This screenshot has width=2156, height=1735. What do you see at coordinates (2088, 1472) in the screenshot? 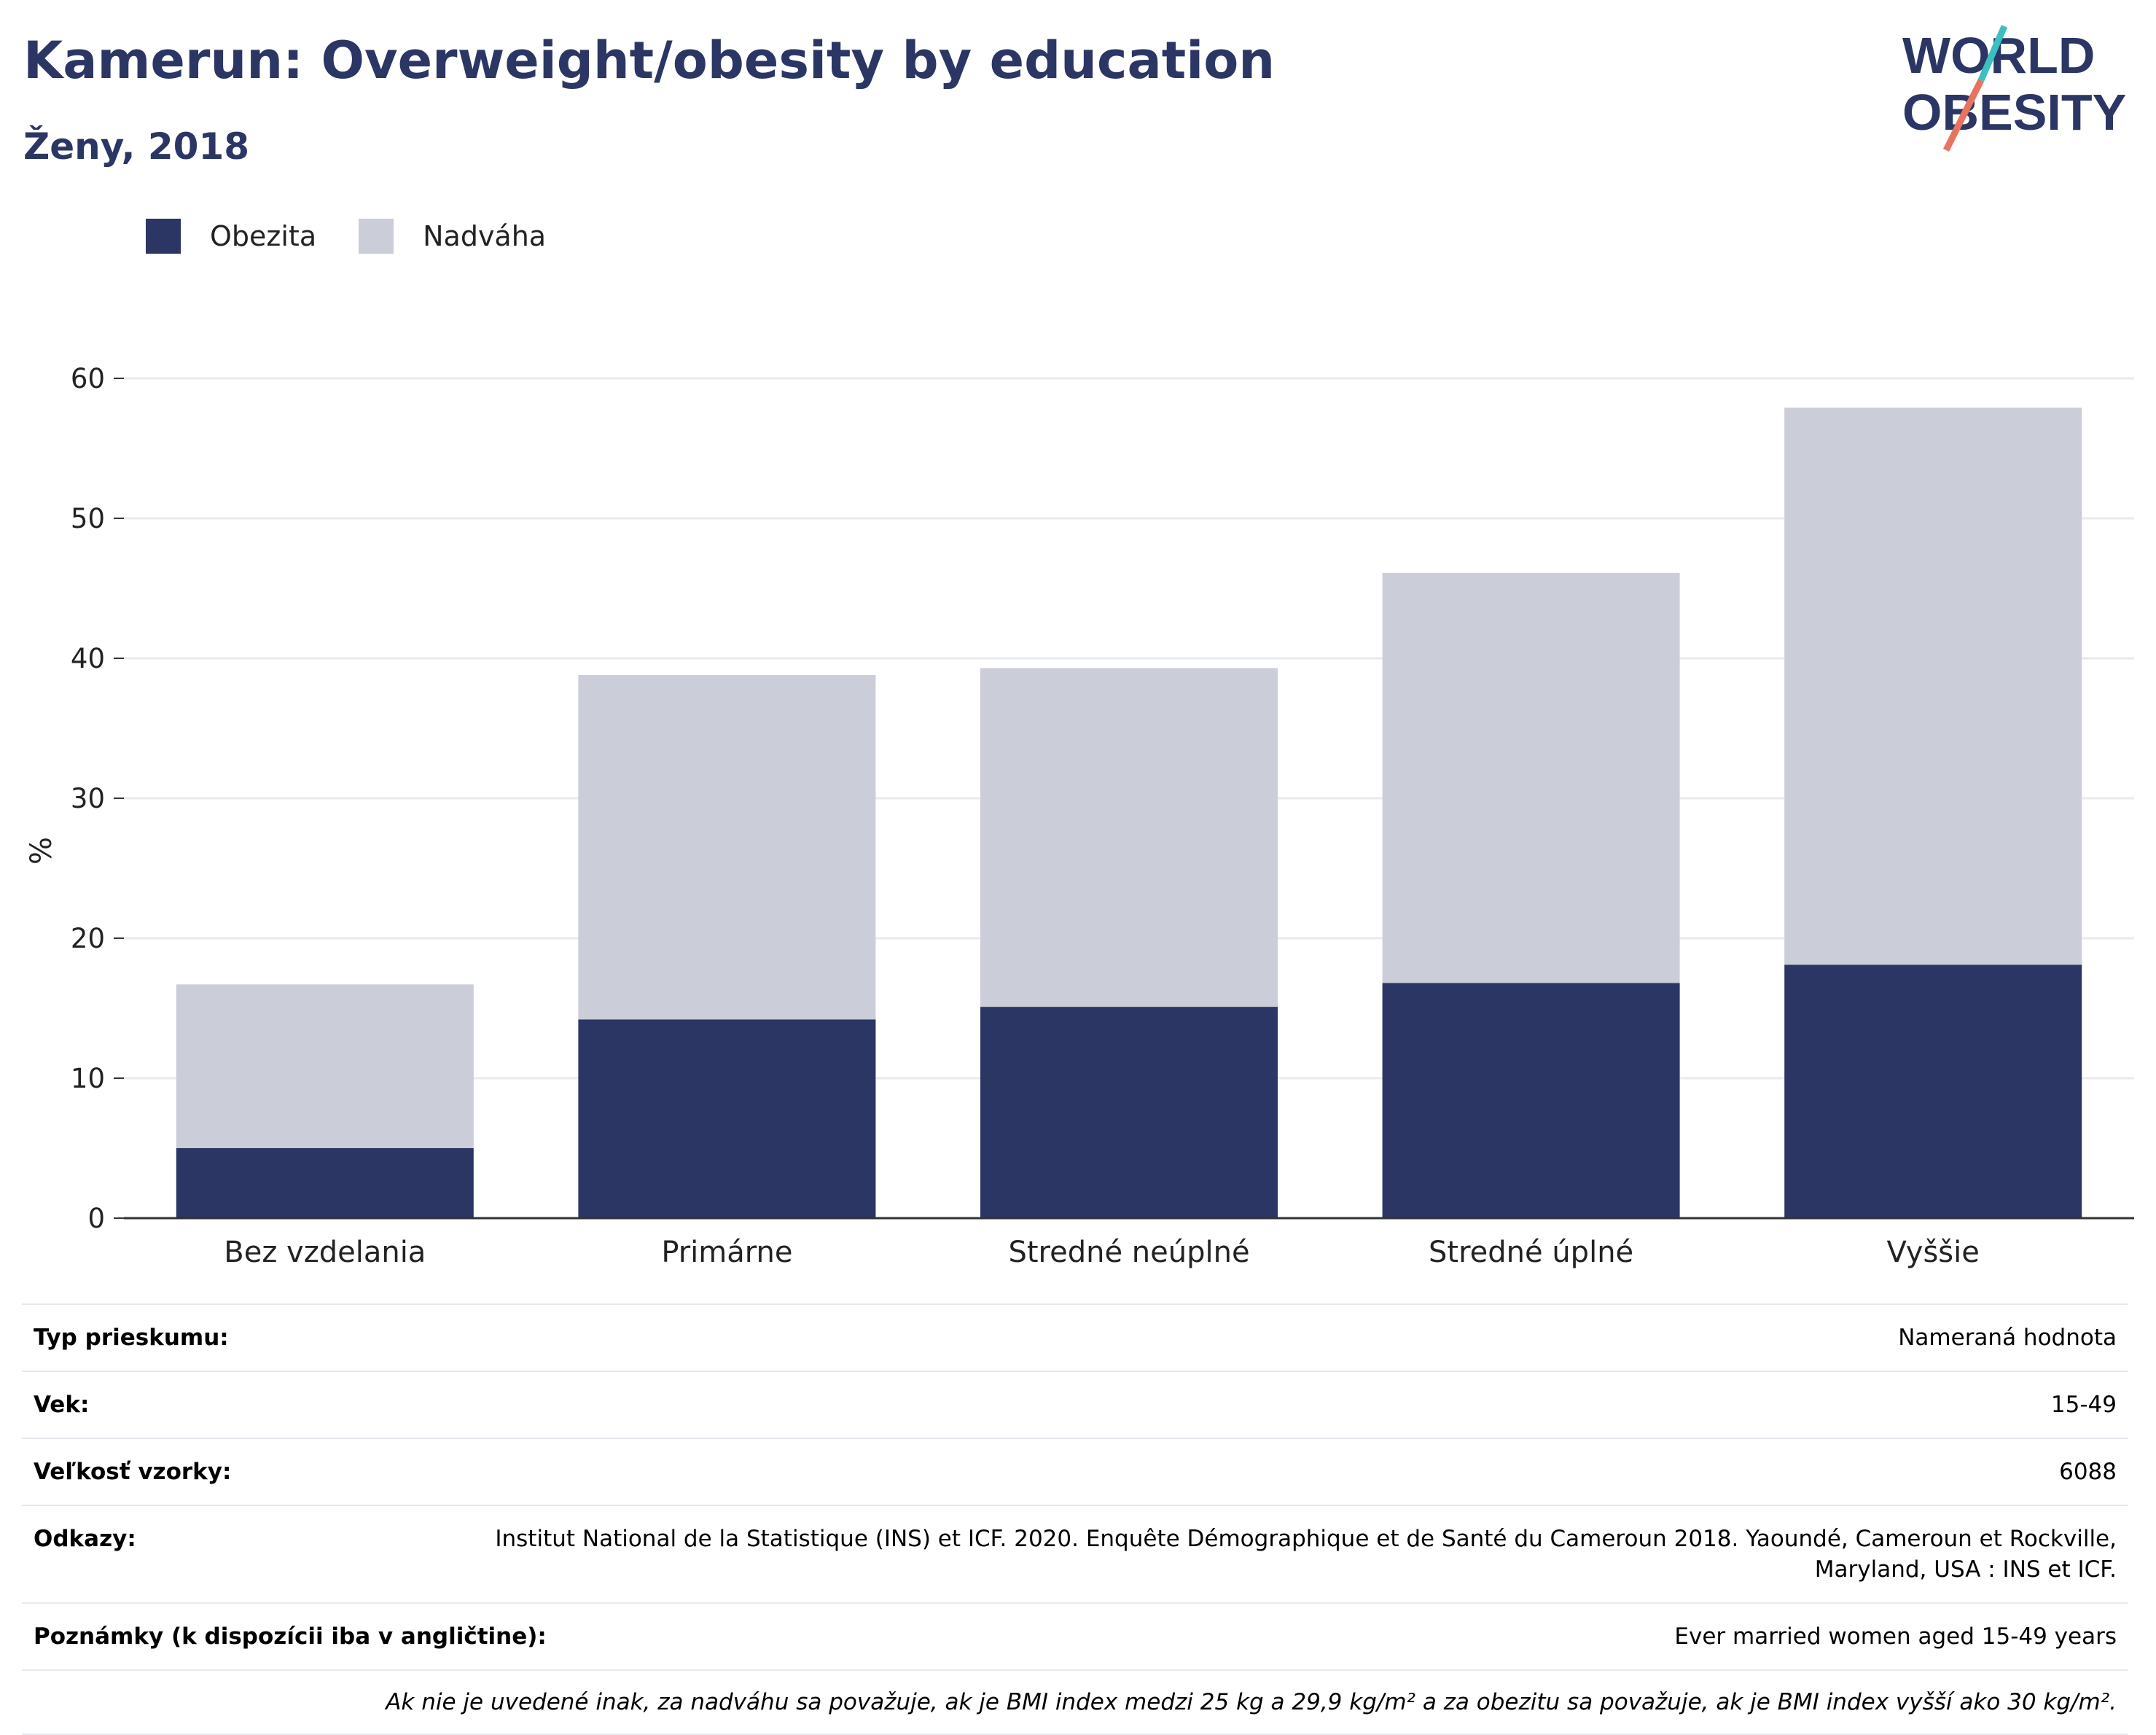
I see `info-value: 6088` at bounding box center [2088, 1472].